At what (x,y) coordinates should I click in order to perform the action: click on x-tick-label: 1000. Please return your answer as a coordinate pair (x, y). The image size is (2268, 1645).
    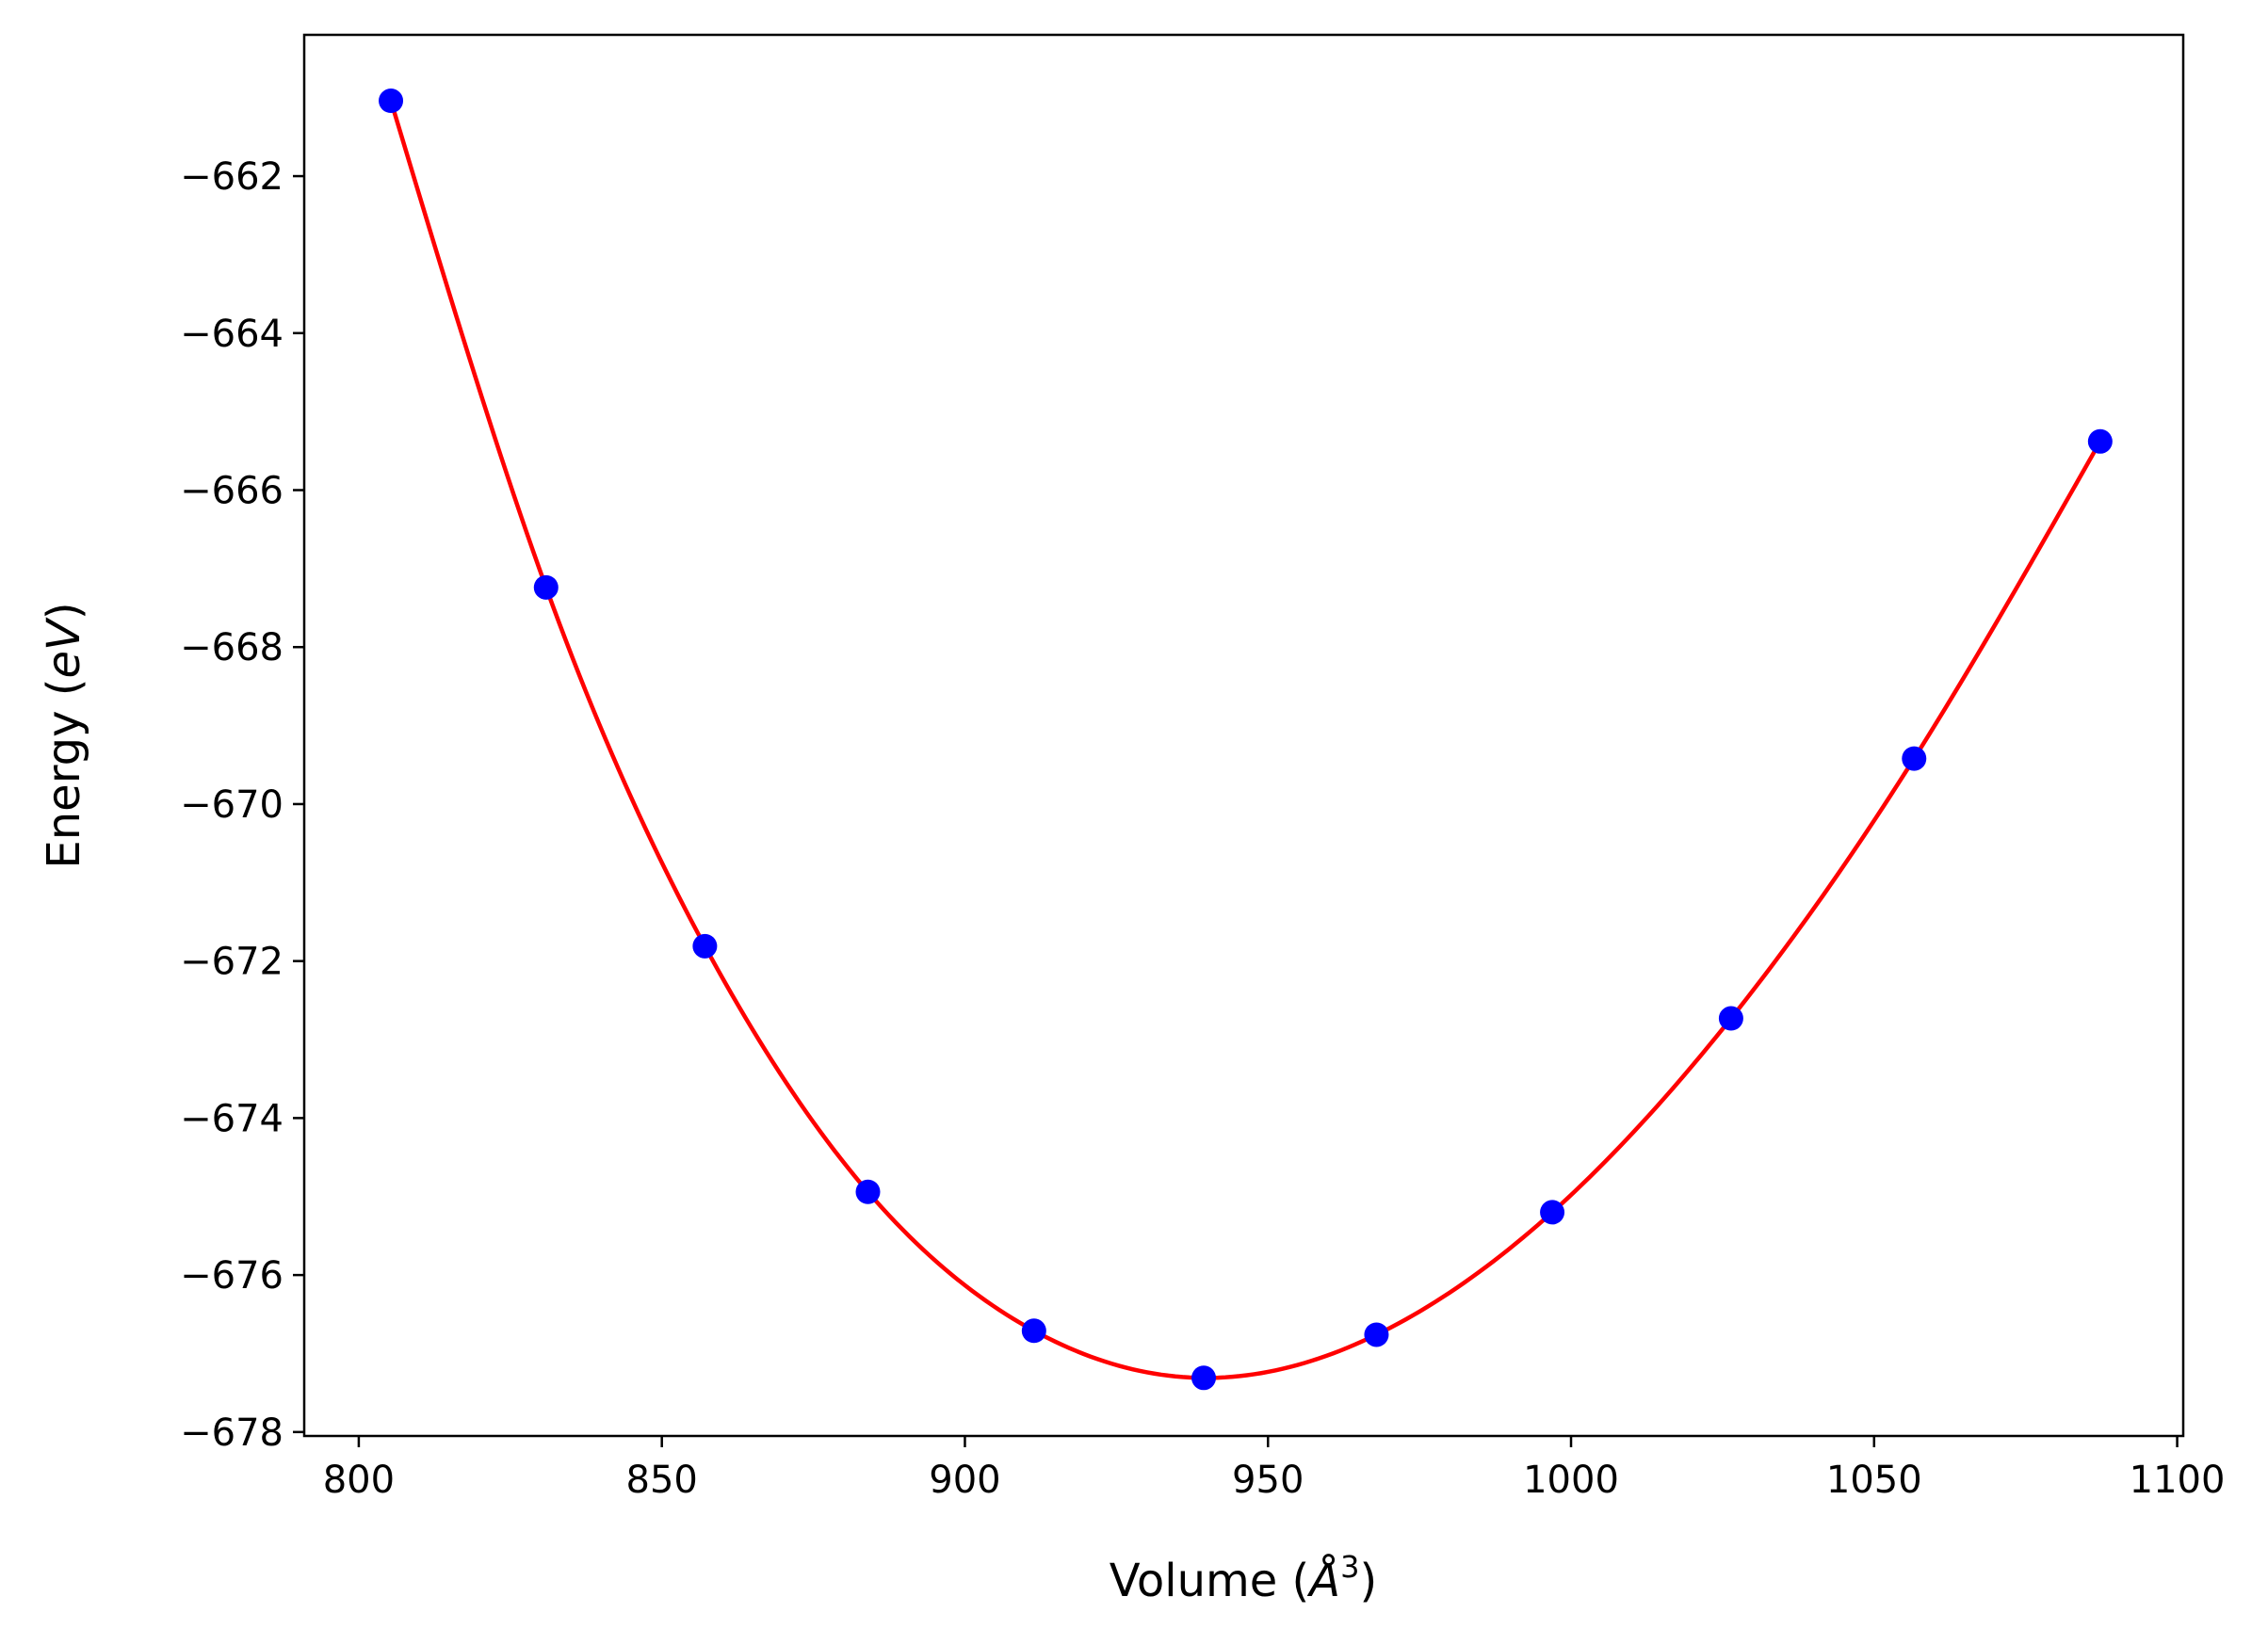
    Looking at the image, I should click on (1571, 1480).